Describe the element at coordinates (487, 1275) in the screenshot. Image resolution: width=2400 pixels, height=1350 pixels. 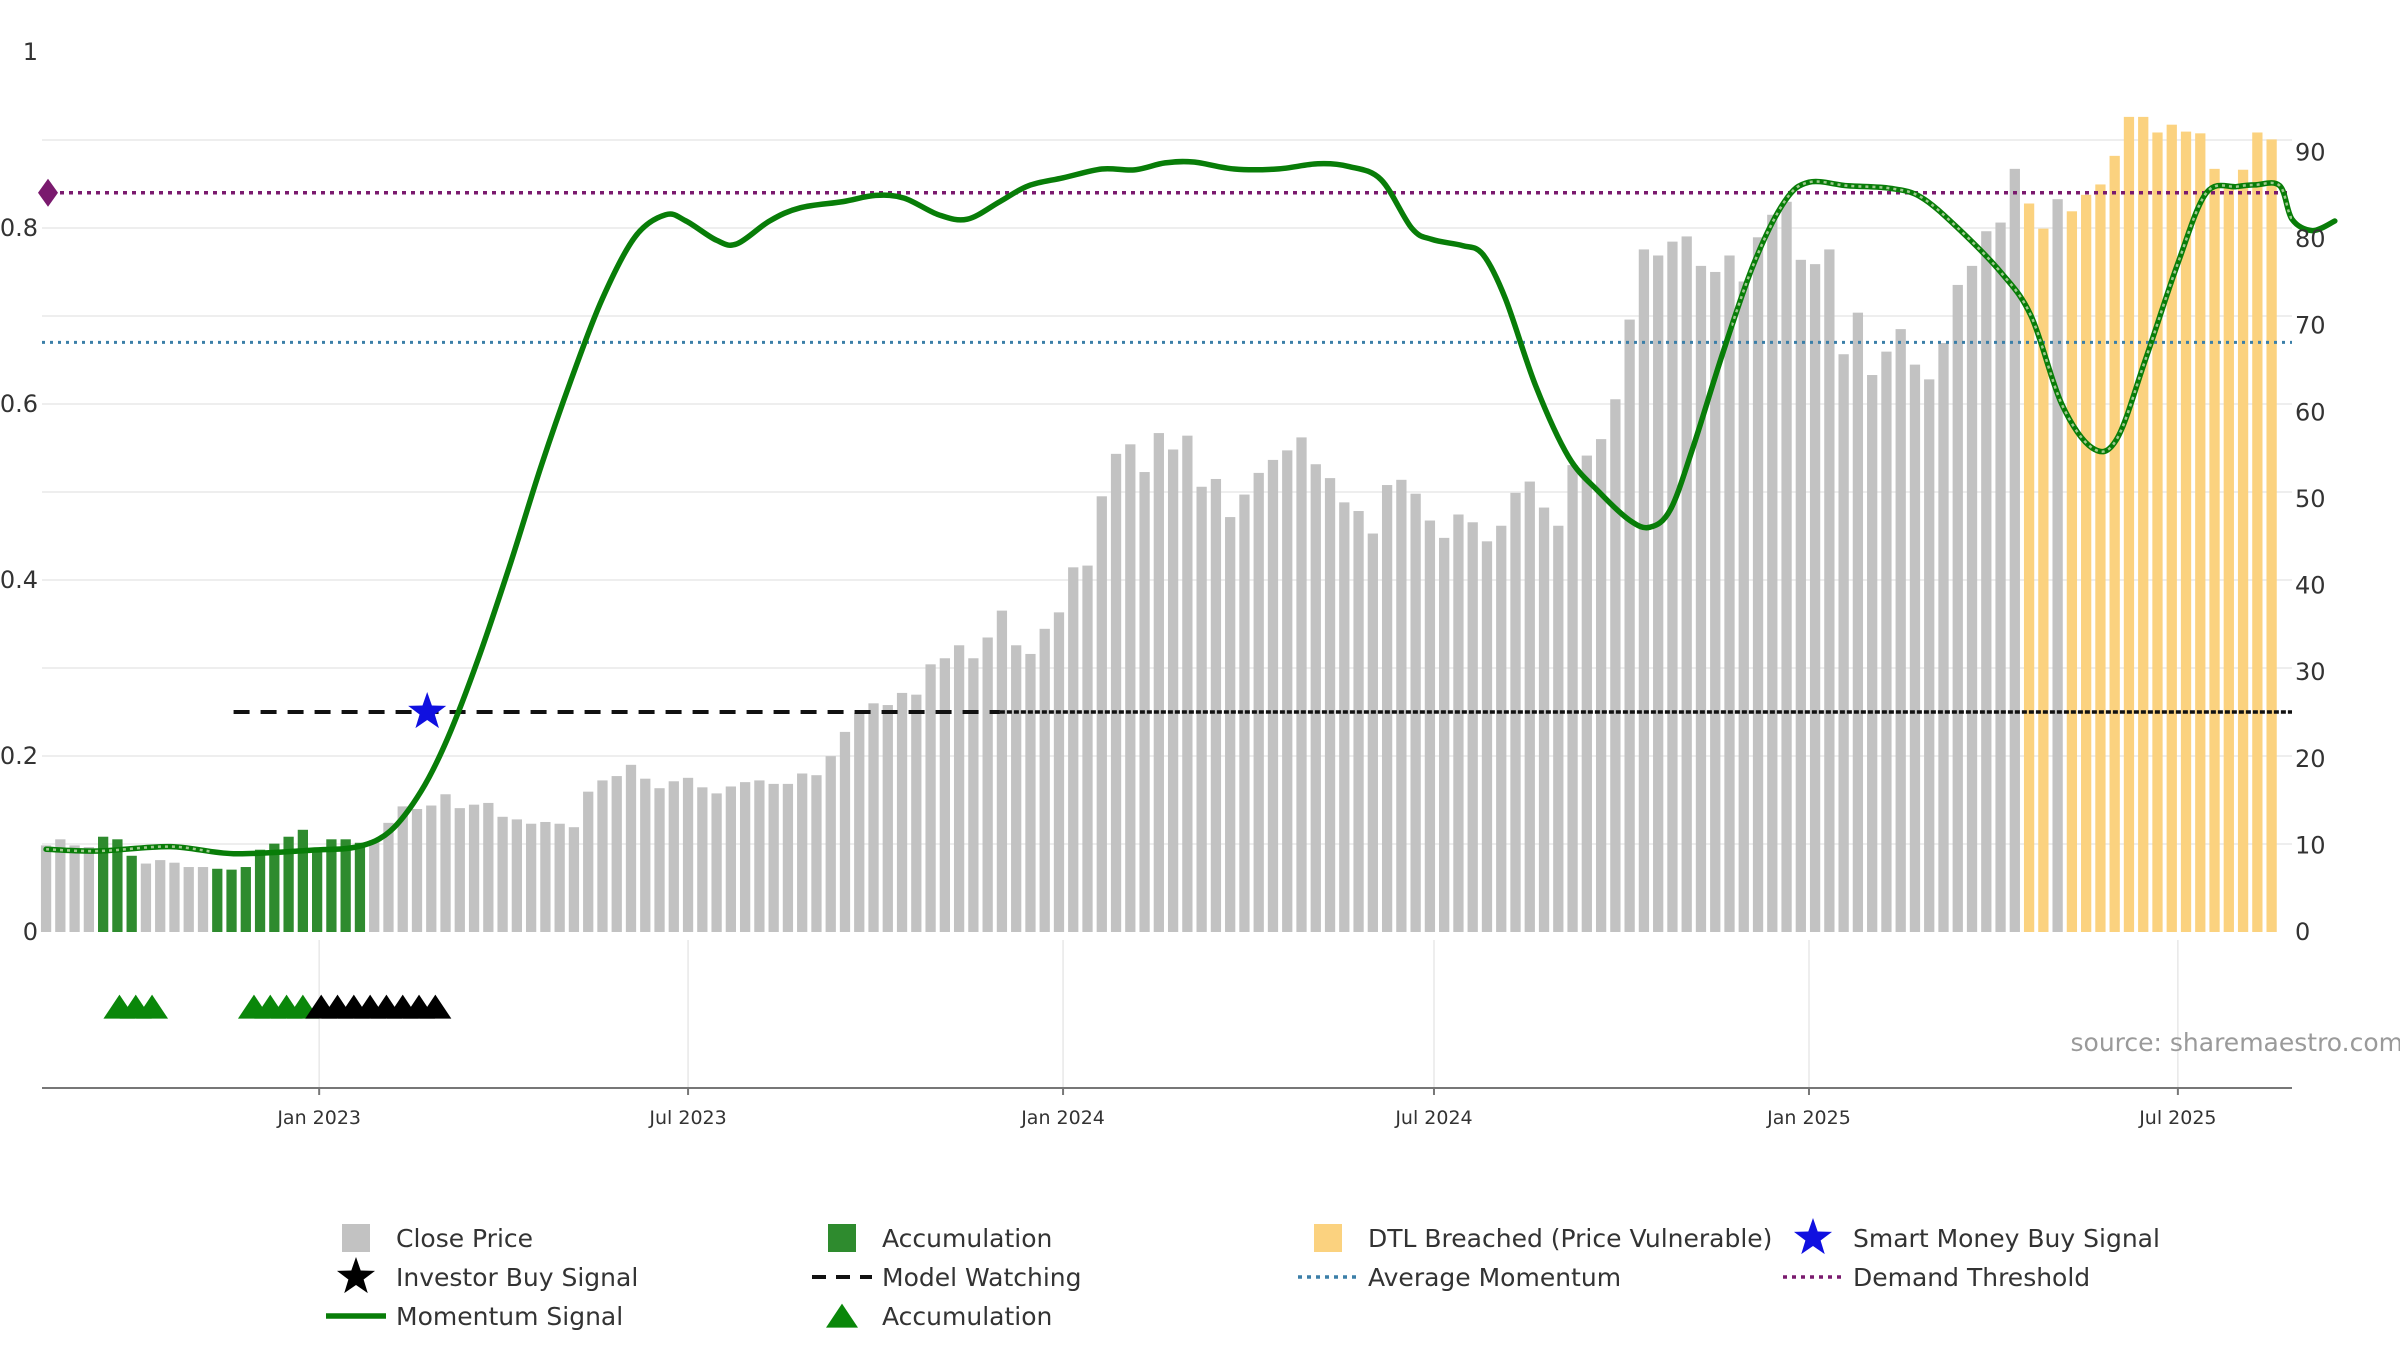
I see `legend-item: Investor Buy Signal` at that location.